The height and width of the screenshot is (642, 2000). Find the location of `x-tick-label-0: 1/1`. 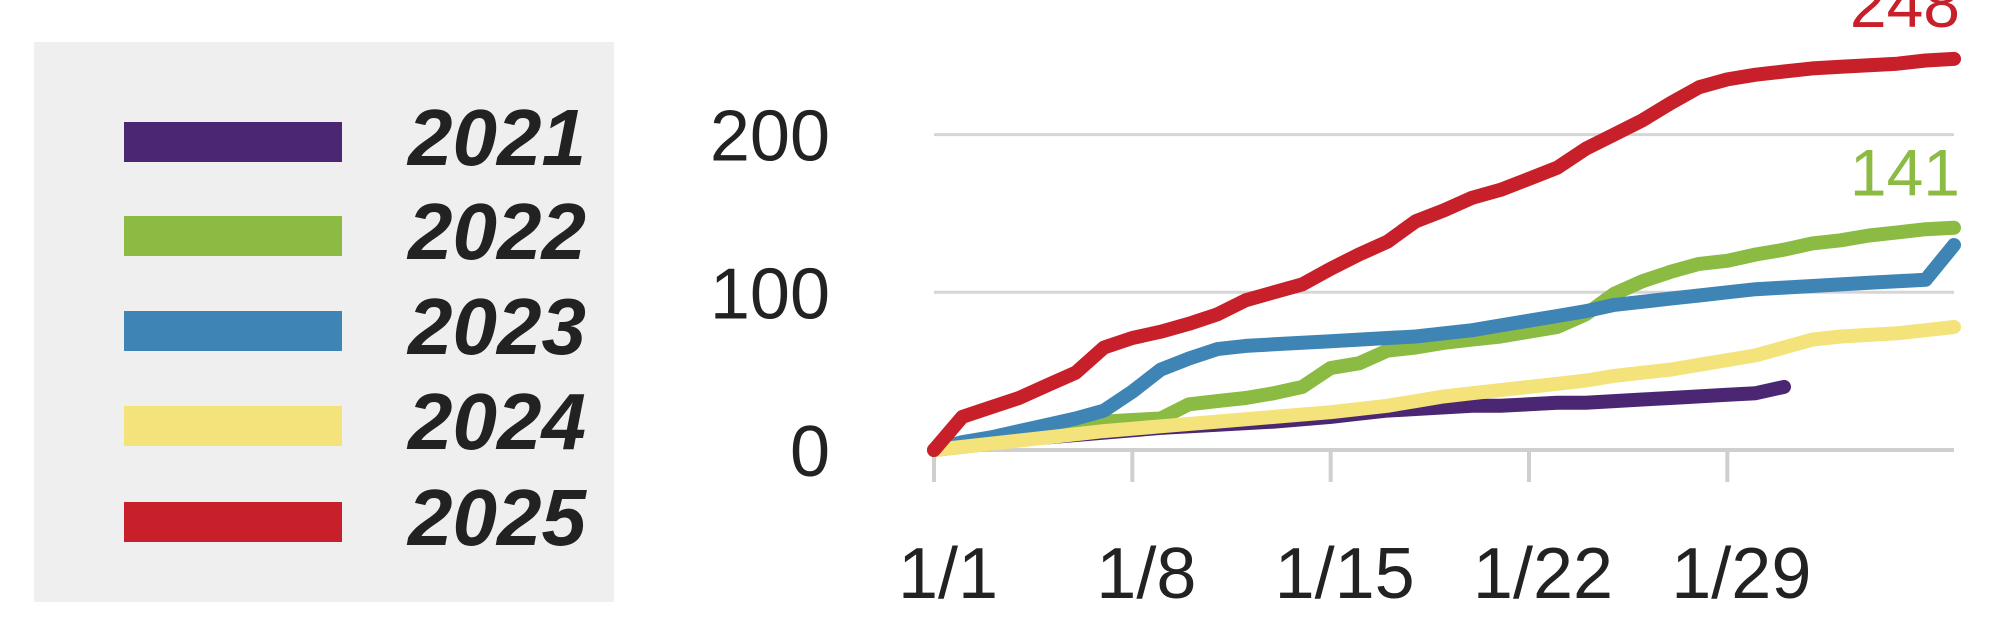

x-tick-label-0: 1/1 is located at coordinates (948, 574).